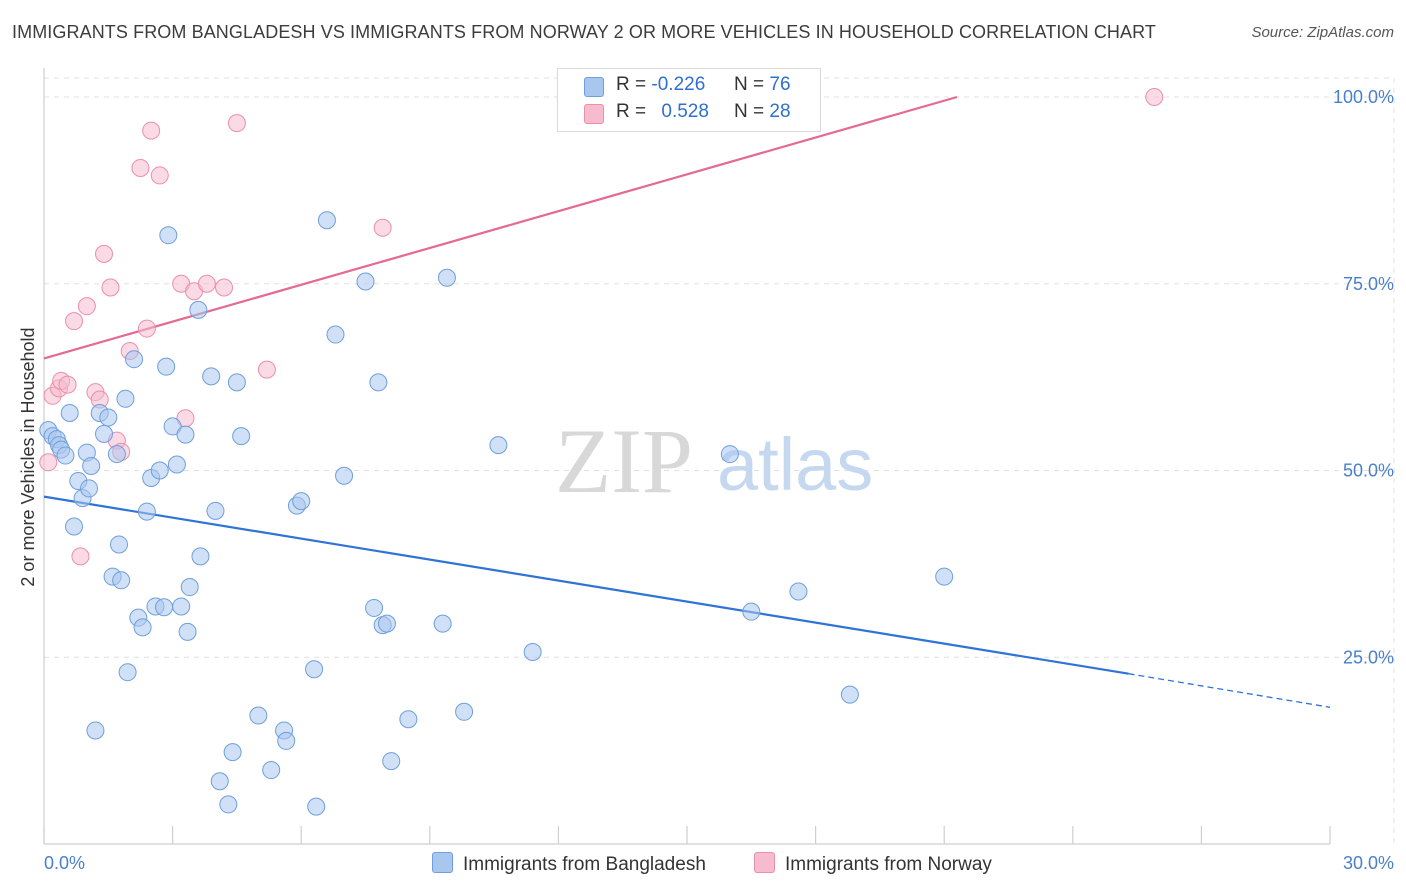 The width and height of the screenshot is (1406, 892). Describe the element at coordinates (888, 864) in the screenshot. I see `bottom-legend-label-norway: Immigrants from Norway` at that location.